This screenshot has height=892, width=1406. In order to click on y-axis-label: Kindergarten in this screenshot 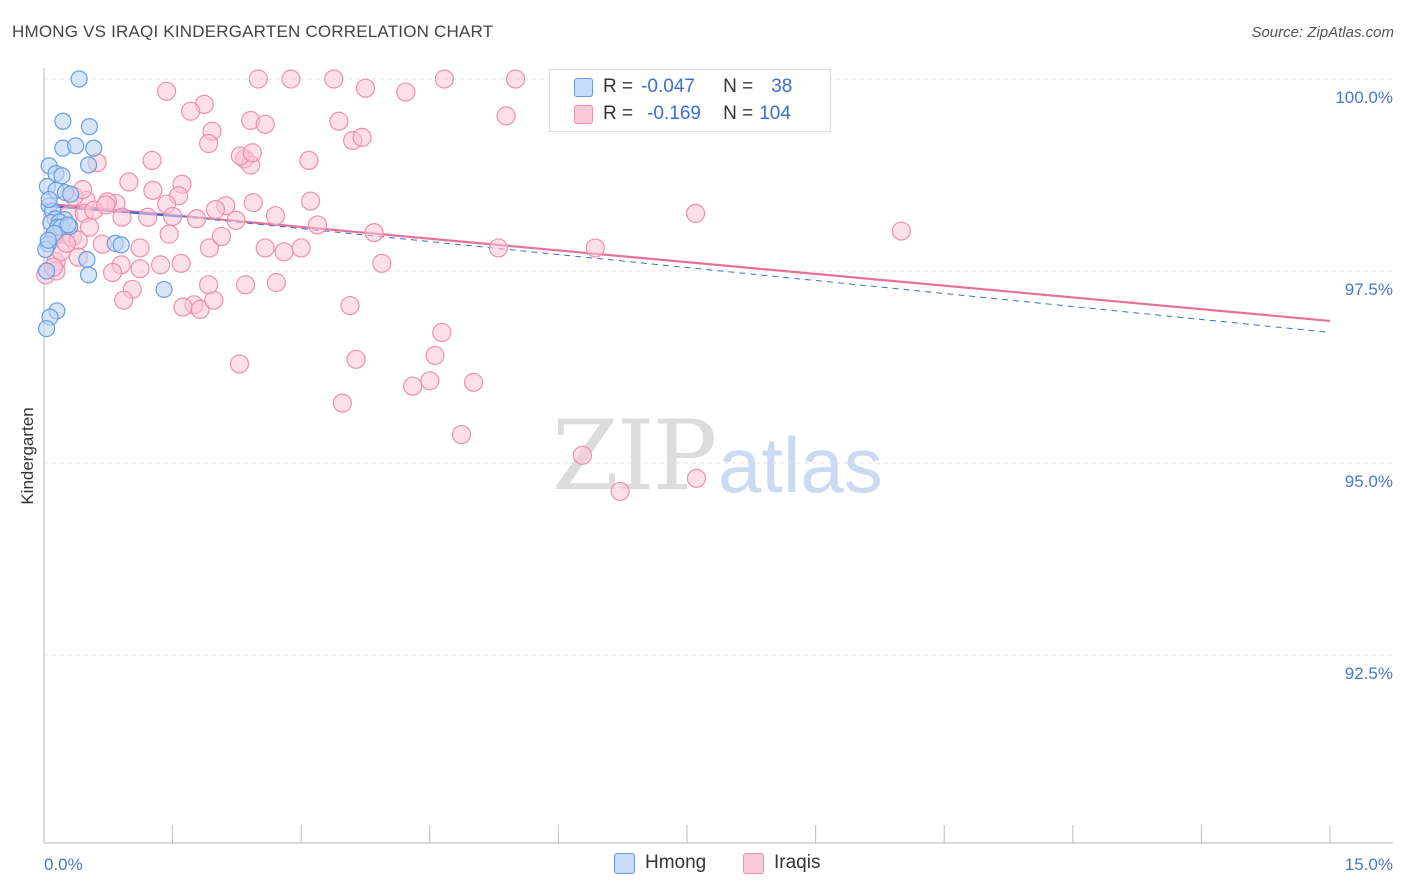, I will do `click(27, 455)`.